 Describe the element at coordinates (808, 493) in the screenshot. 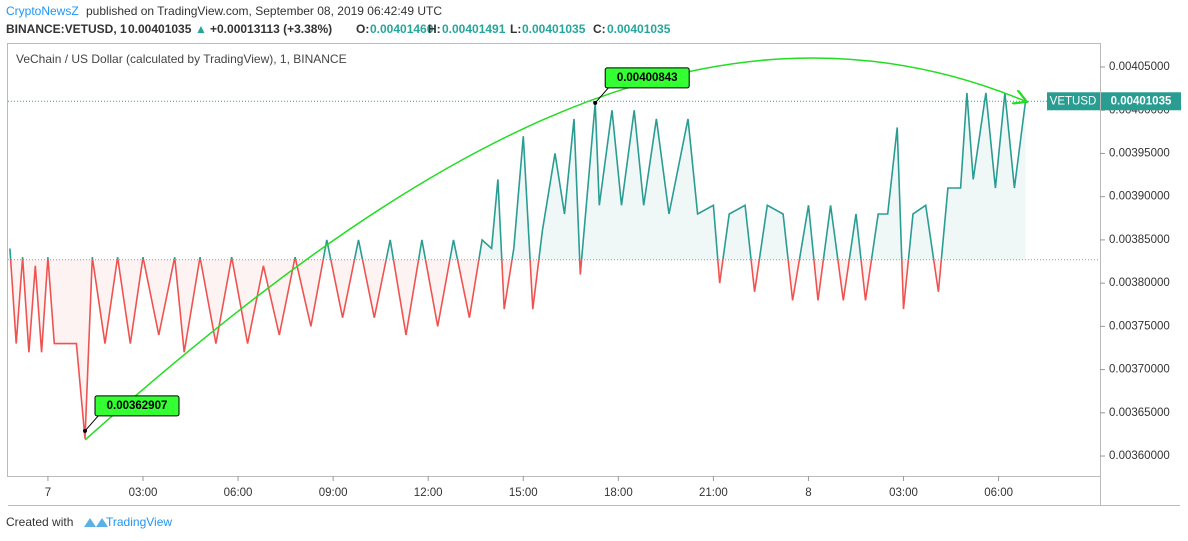

I see `x-tick-label: 8` at that location.